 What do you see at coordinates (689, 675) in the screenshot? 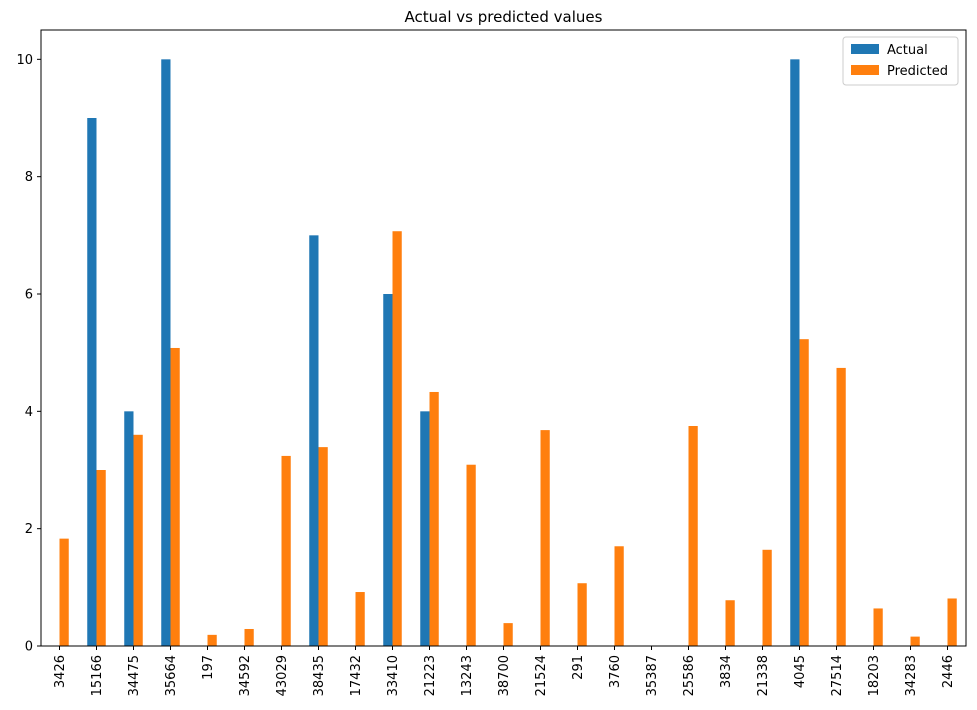
I see `x-tick-label: 25586` at bounding box center [689, 675].